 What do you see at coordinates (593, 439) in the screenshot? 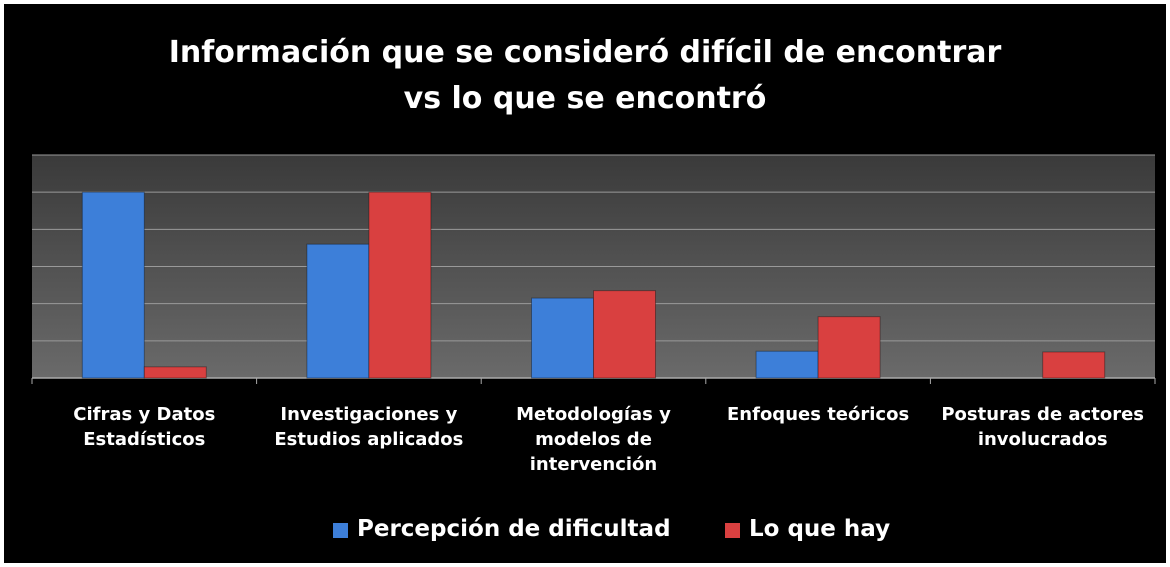
I see `x-tick-label: Metodologías y modelos de intervención` at bounding box center [593, 439].